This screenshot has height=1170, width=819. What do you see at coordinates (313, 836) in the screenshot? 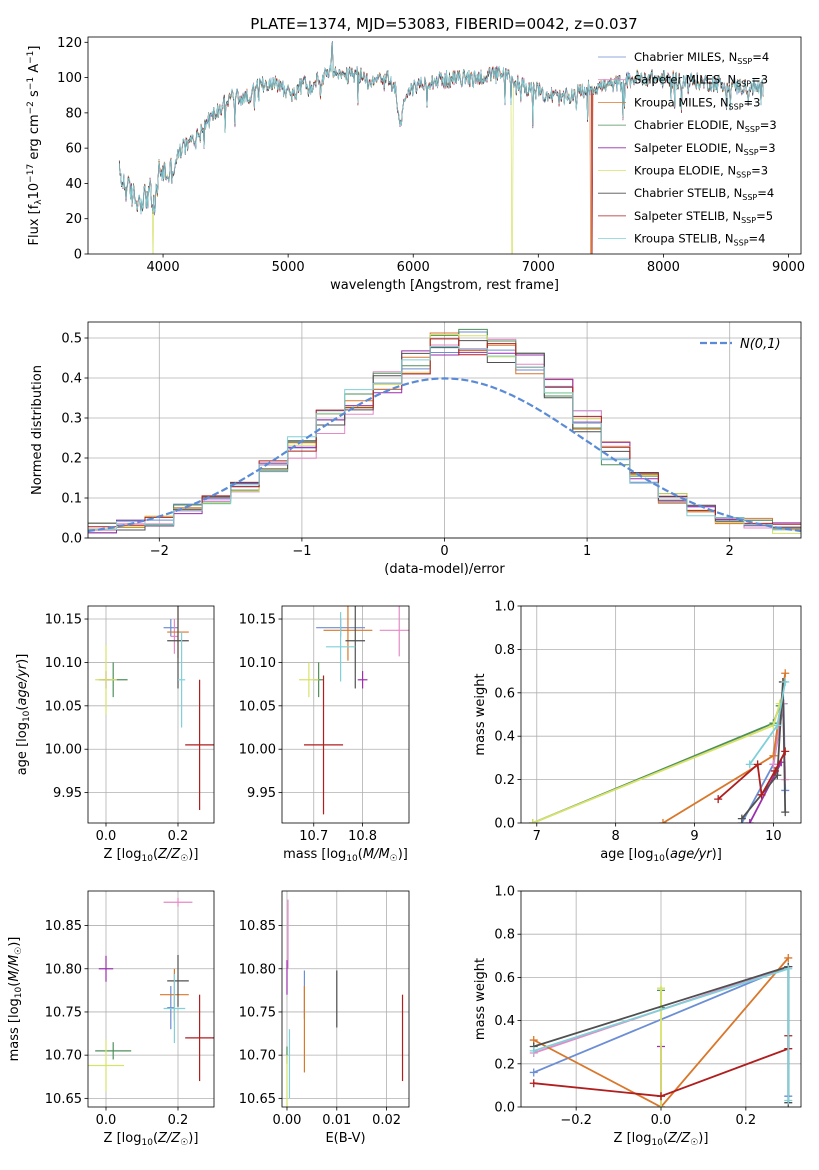
I see `x-tick-label: 10.7` at bounding box center [313, 836].